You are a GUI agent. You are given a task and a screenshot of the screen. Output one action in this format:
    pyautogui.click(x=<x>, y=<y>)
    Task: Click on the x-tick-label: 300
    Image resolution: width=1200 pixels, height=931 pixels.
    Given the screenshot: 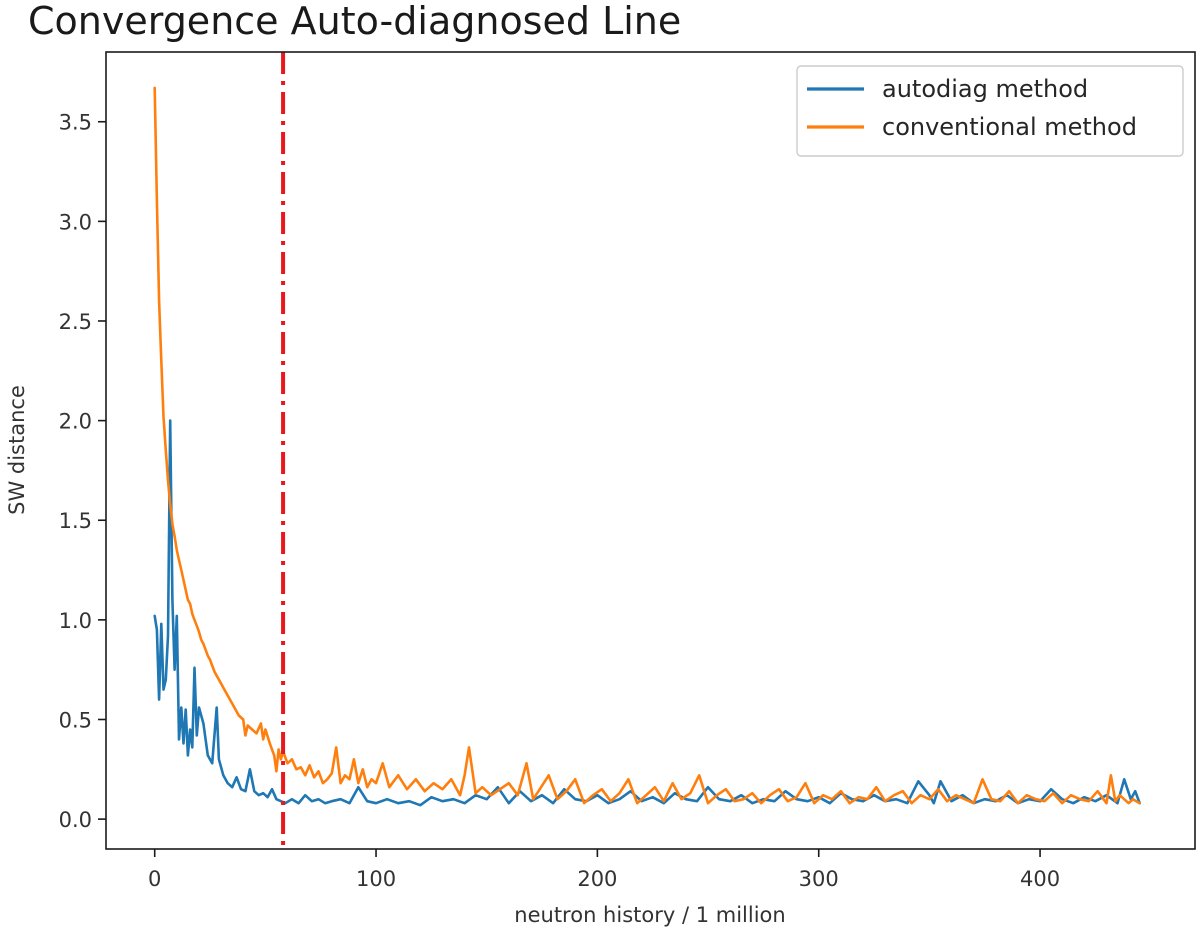 What is the action you would take?
    pyautogui.click(x=819, y=879)
    